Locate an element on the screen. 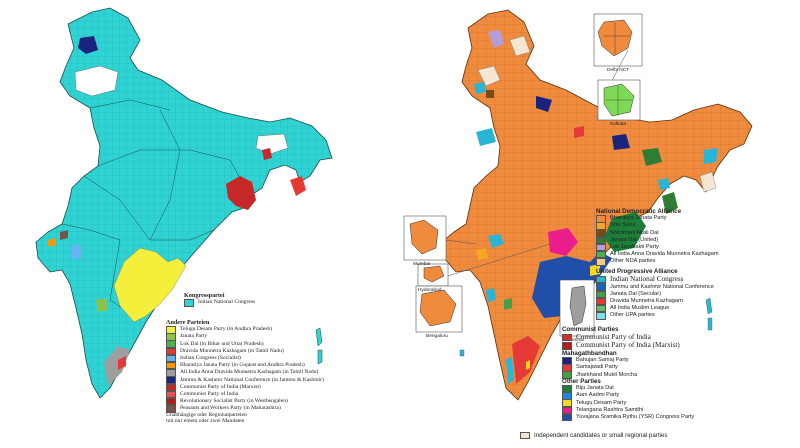 The width and height of the screenshot is (800, 448). left-jk-region is located at coordinates (88, 45).